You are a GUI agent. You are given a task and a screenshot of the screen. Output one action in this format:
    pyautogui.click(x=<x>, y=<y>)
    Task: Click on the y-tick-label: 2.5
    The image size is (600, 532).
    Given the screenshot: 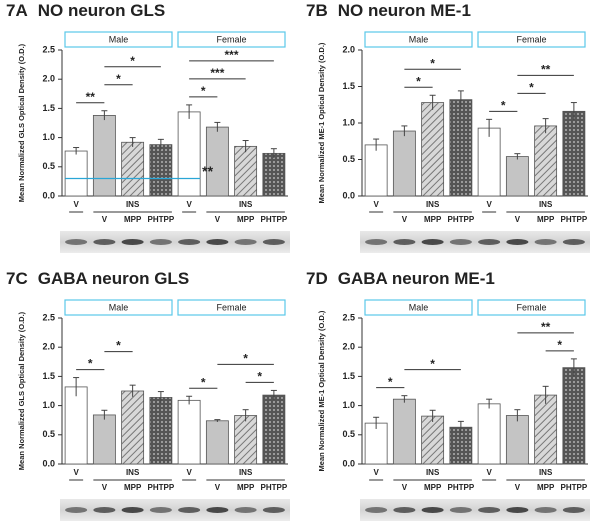 What is the action you would take?
    pyautogui.click(x=48, y=49)
    